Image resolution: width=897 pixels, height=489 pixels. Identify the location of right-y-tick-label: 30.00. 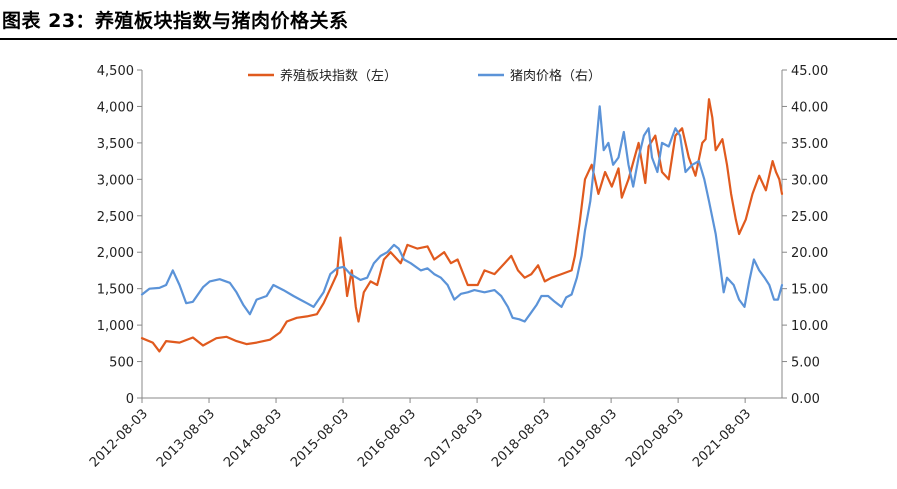
(809, 180).